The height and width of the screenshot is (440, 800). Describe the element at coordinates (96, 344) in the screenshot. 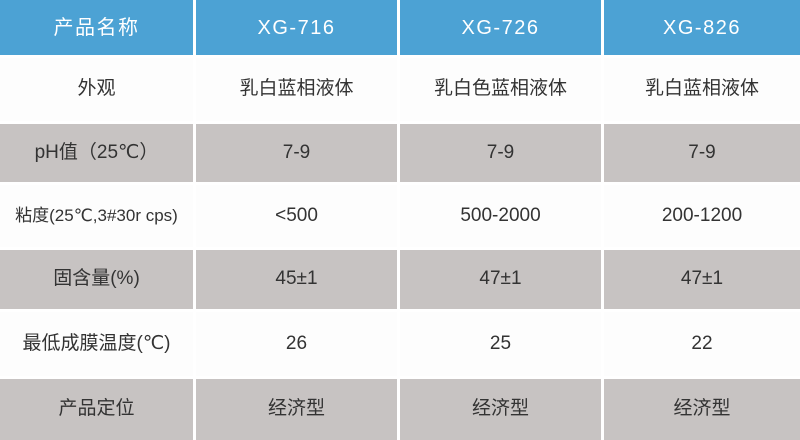

I see `row-label-min-film-temp: 最低成膜温度(℃)` at that location.